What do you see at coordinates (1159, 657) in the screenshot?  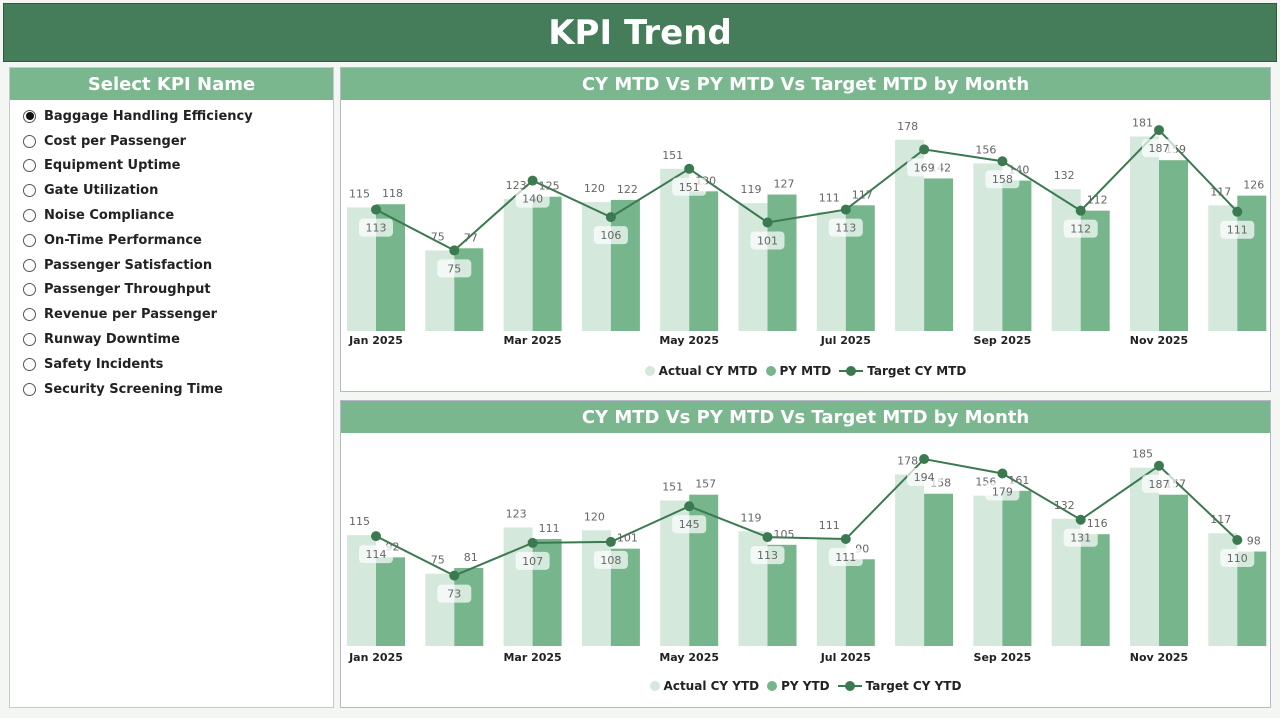 I see `x-tick-label: Nov 2025` at bounding box center [1159, 657].